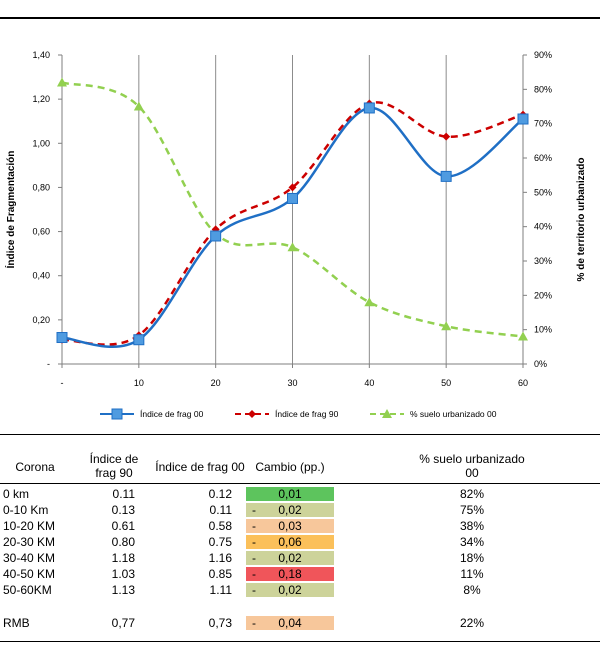 The height and width of the screenshot is (647, 600). I want to click on right-tick-label: 20%, so click(543, 295).